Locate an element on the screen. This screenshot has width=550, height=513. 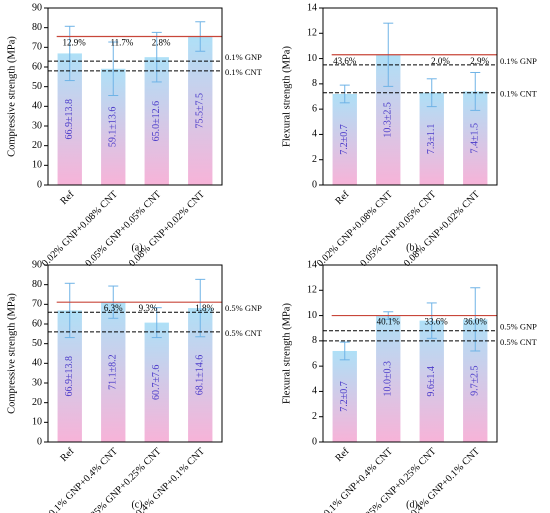
annotation: 9.3% is located at coordinates (148, 308).